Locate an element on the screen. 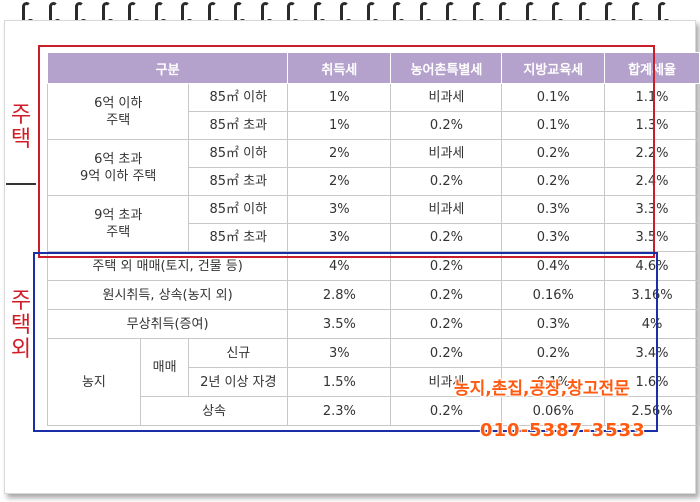  group-label: 6억 초과 9억 이하 주택 is located at coordinates (118, 167).